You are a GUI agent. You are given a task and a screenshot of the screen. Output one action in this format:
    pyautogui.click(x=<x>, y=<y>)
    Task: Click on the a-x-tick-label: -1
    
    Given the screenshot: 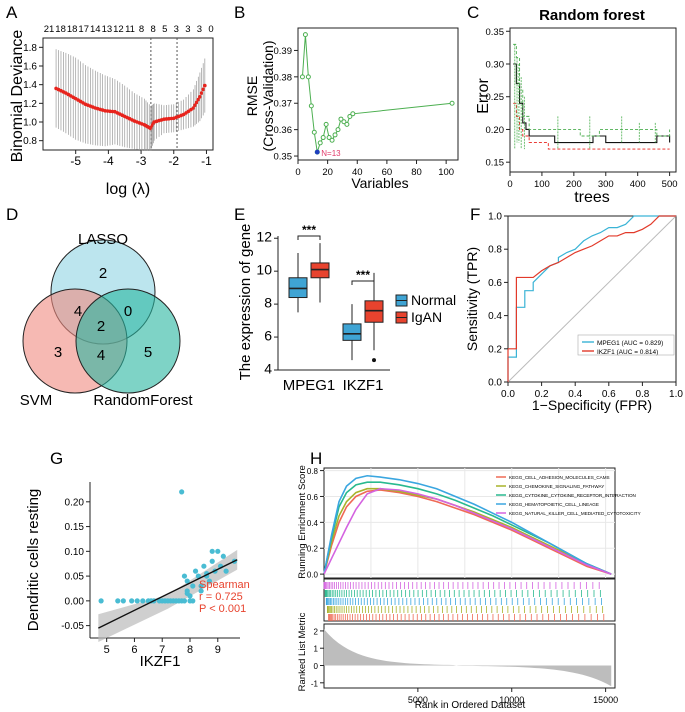 What is the action you would take?
    pyautogui.click(x=206, y=161)
    